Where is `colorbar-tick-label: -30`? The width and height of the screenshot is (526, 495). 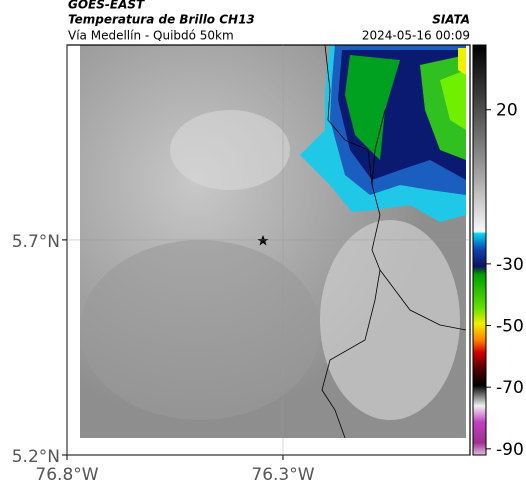
colorbar-tick-label: -30 is located at coordinates (510, 265).